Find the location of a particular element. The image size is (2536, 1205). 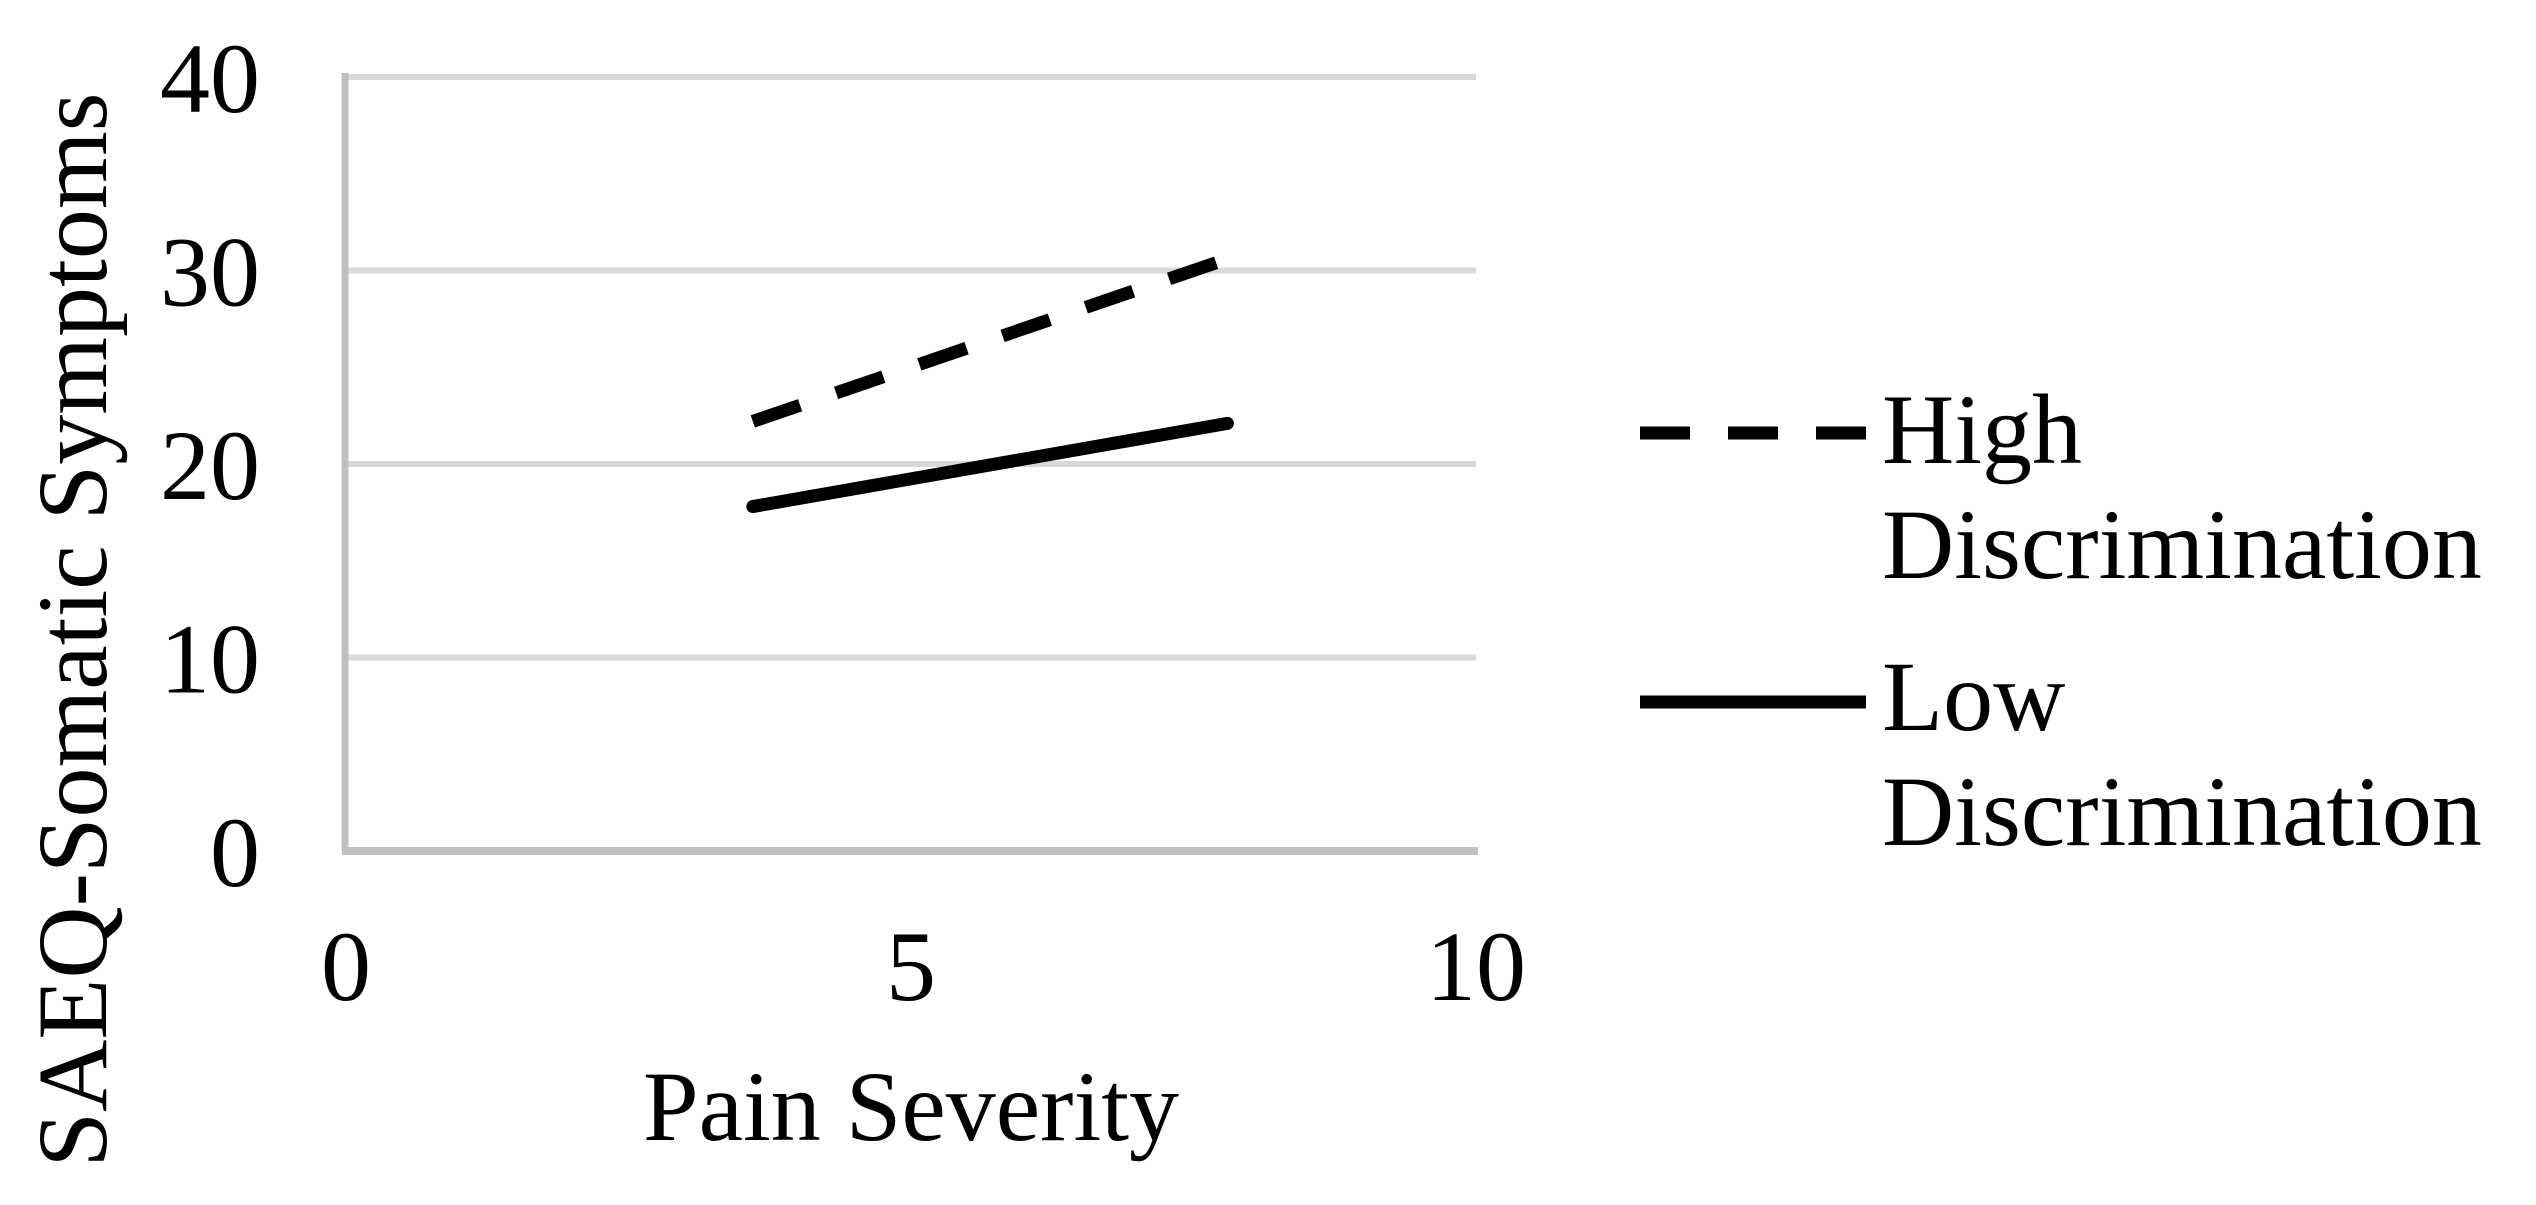

x-tick-label-10: 10 is located at coordinates (1476, 966).